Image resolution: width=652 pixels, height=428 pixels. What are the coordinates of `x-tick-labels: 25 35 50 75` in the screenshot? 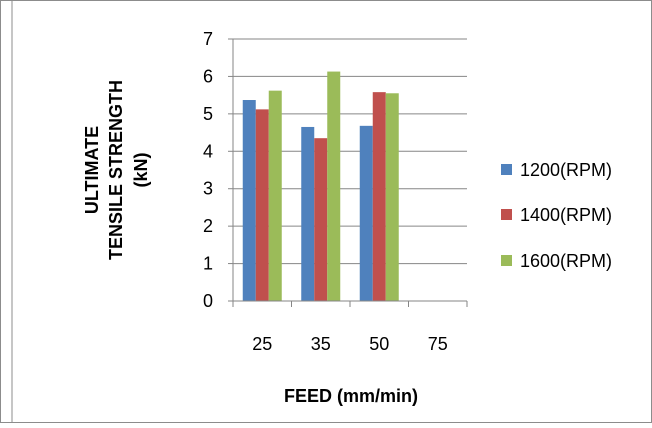 It's located at (350, 344).